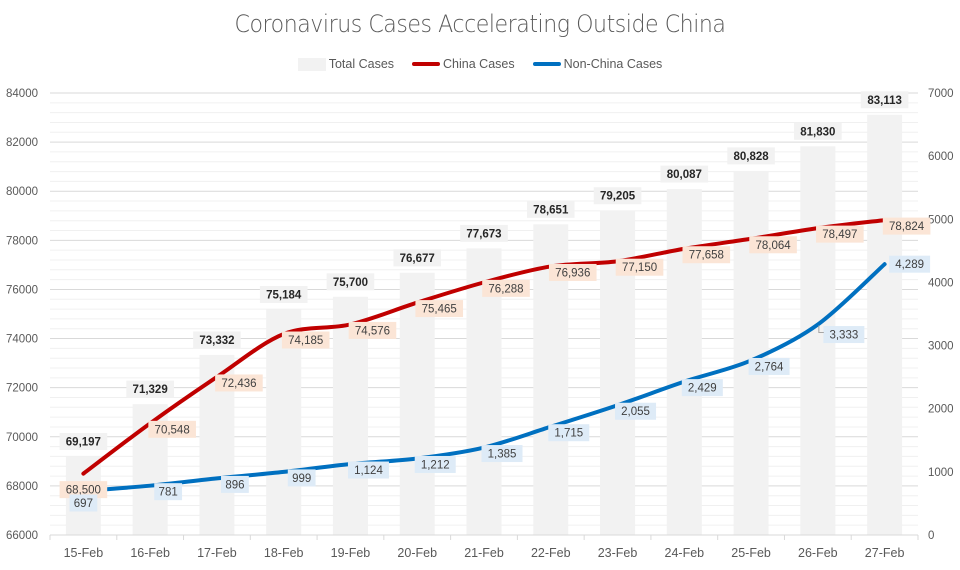 The image size is (960, 570). I want to click on data-label-total-cases: 80,828, so click(751, 157).